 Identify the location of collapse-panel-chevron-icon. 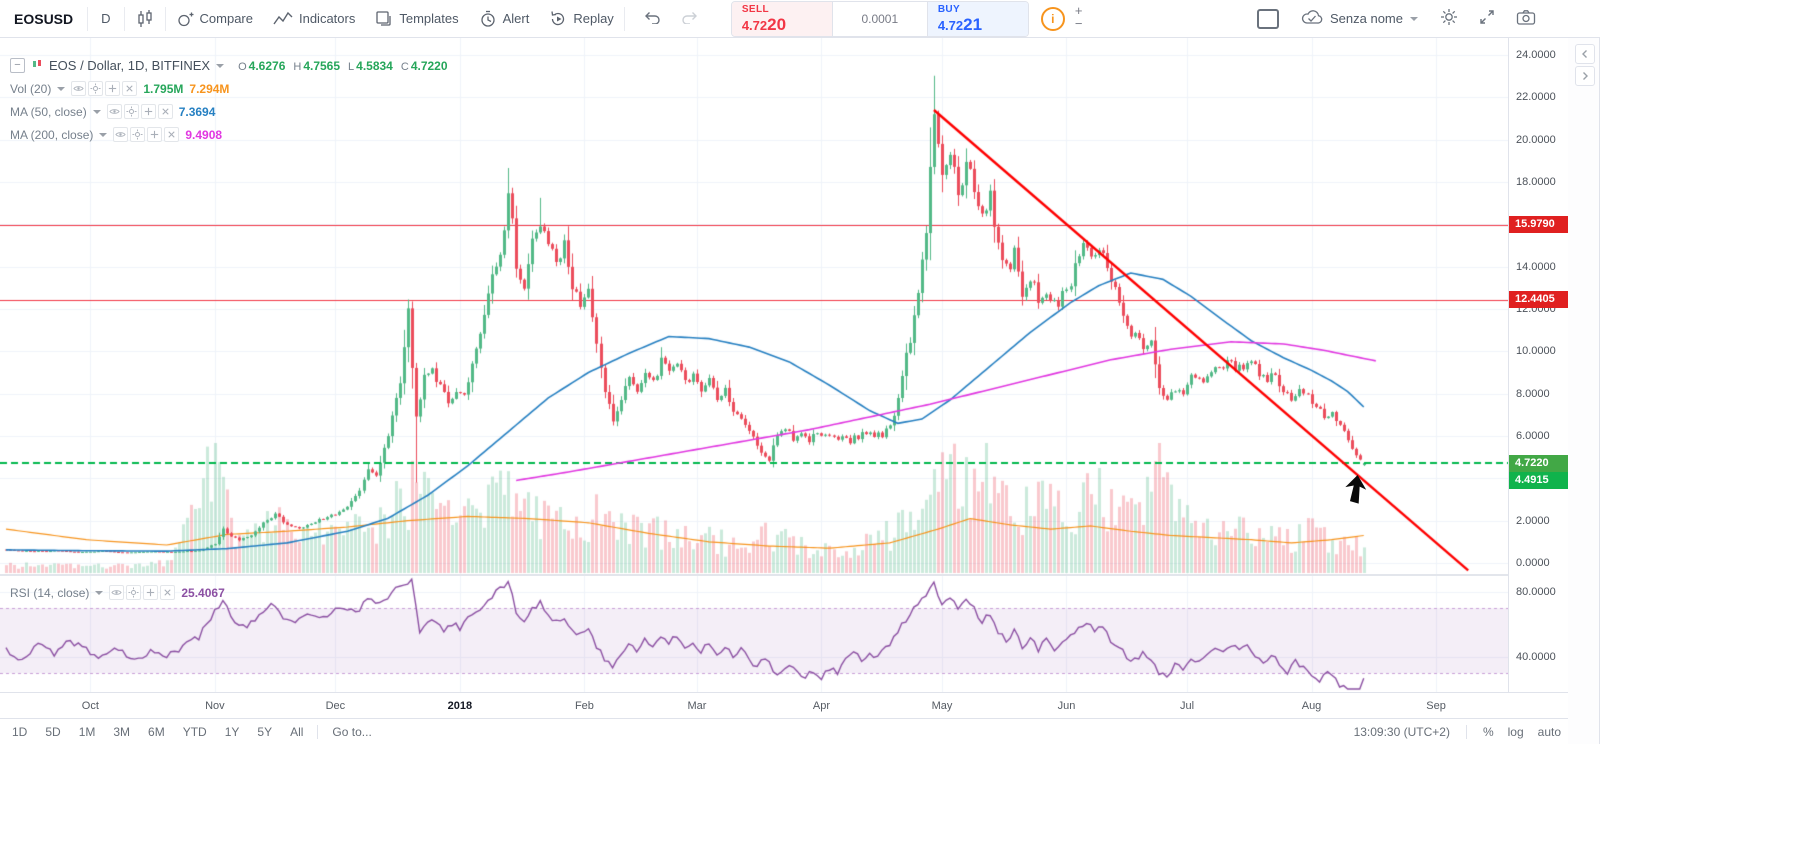
(1585, 54).